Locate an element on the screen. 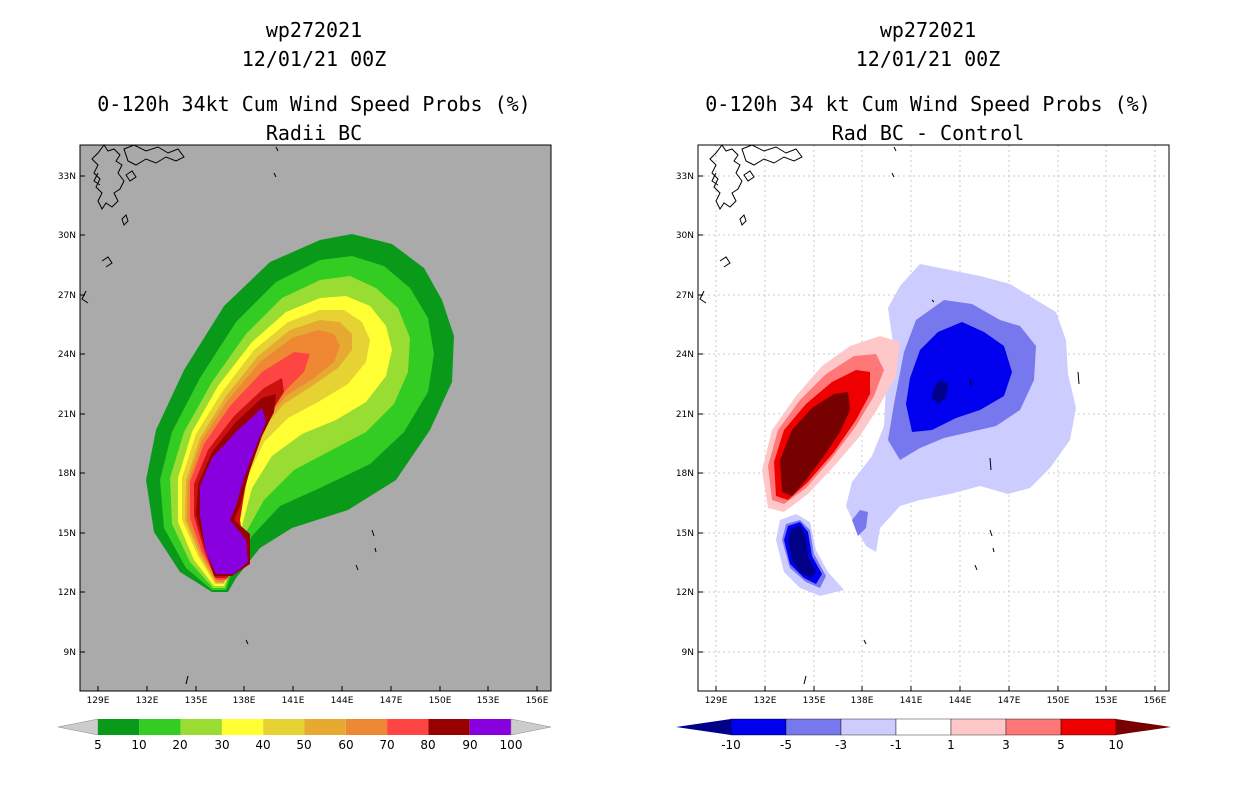 This screenshot has height=800, width=1236. colorbar-label: 50 is located at coordinates (303, 745).